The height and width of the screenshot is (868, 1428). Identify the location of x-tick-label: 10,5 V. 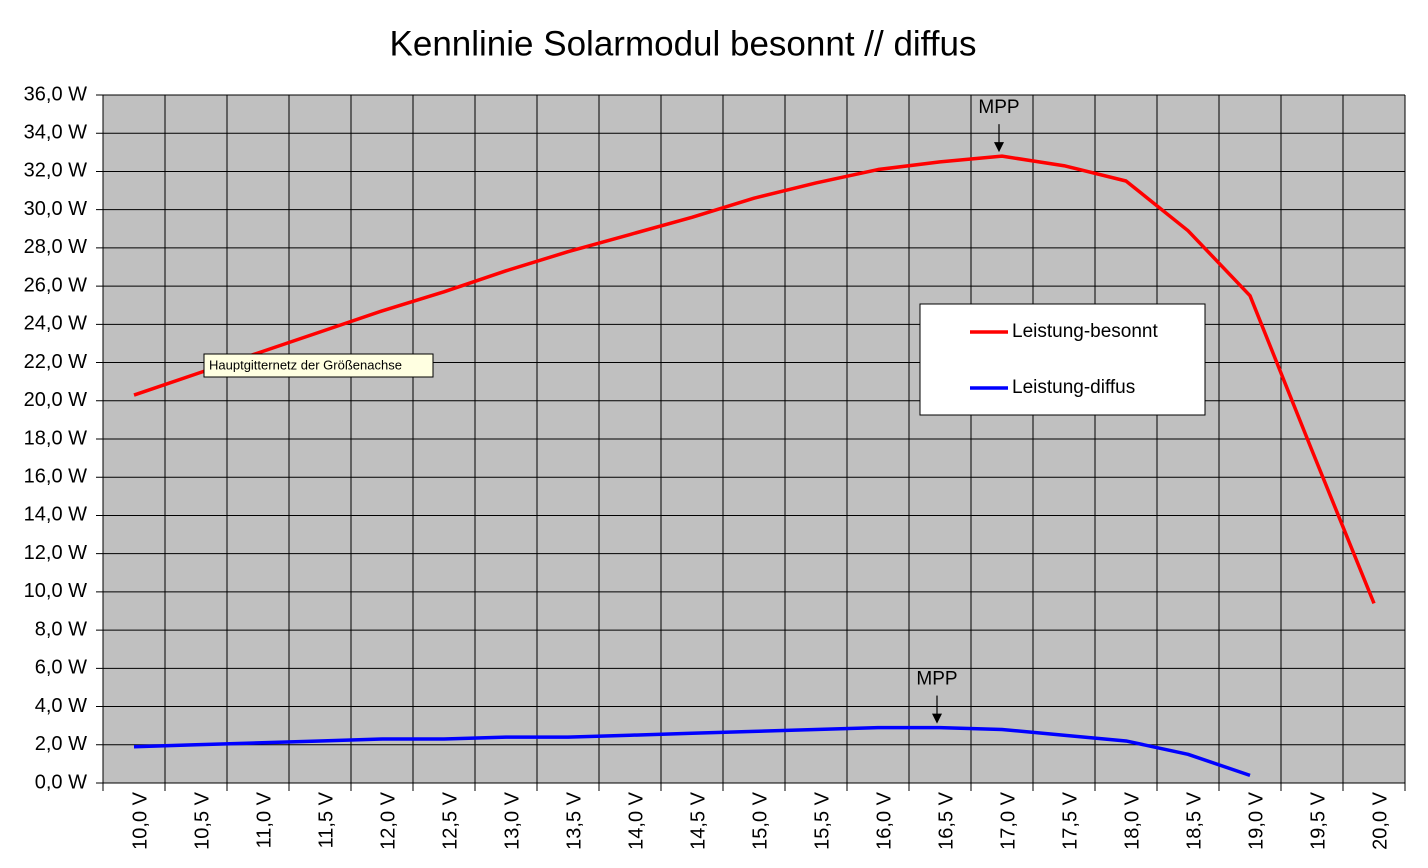
(202, 820).